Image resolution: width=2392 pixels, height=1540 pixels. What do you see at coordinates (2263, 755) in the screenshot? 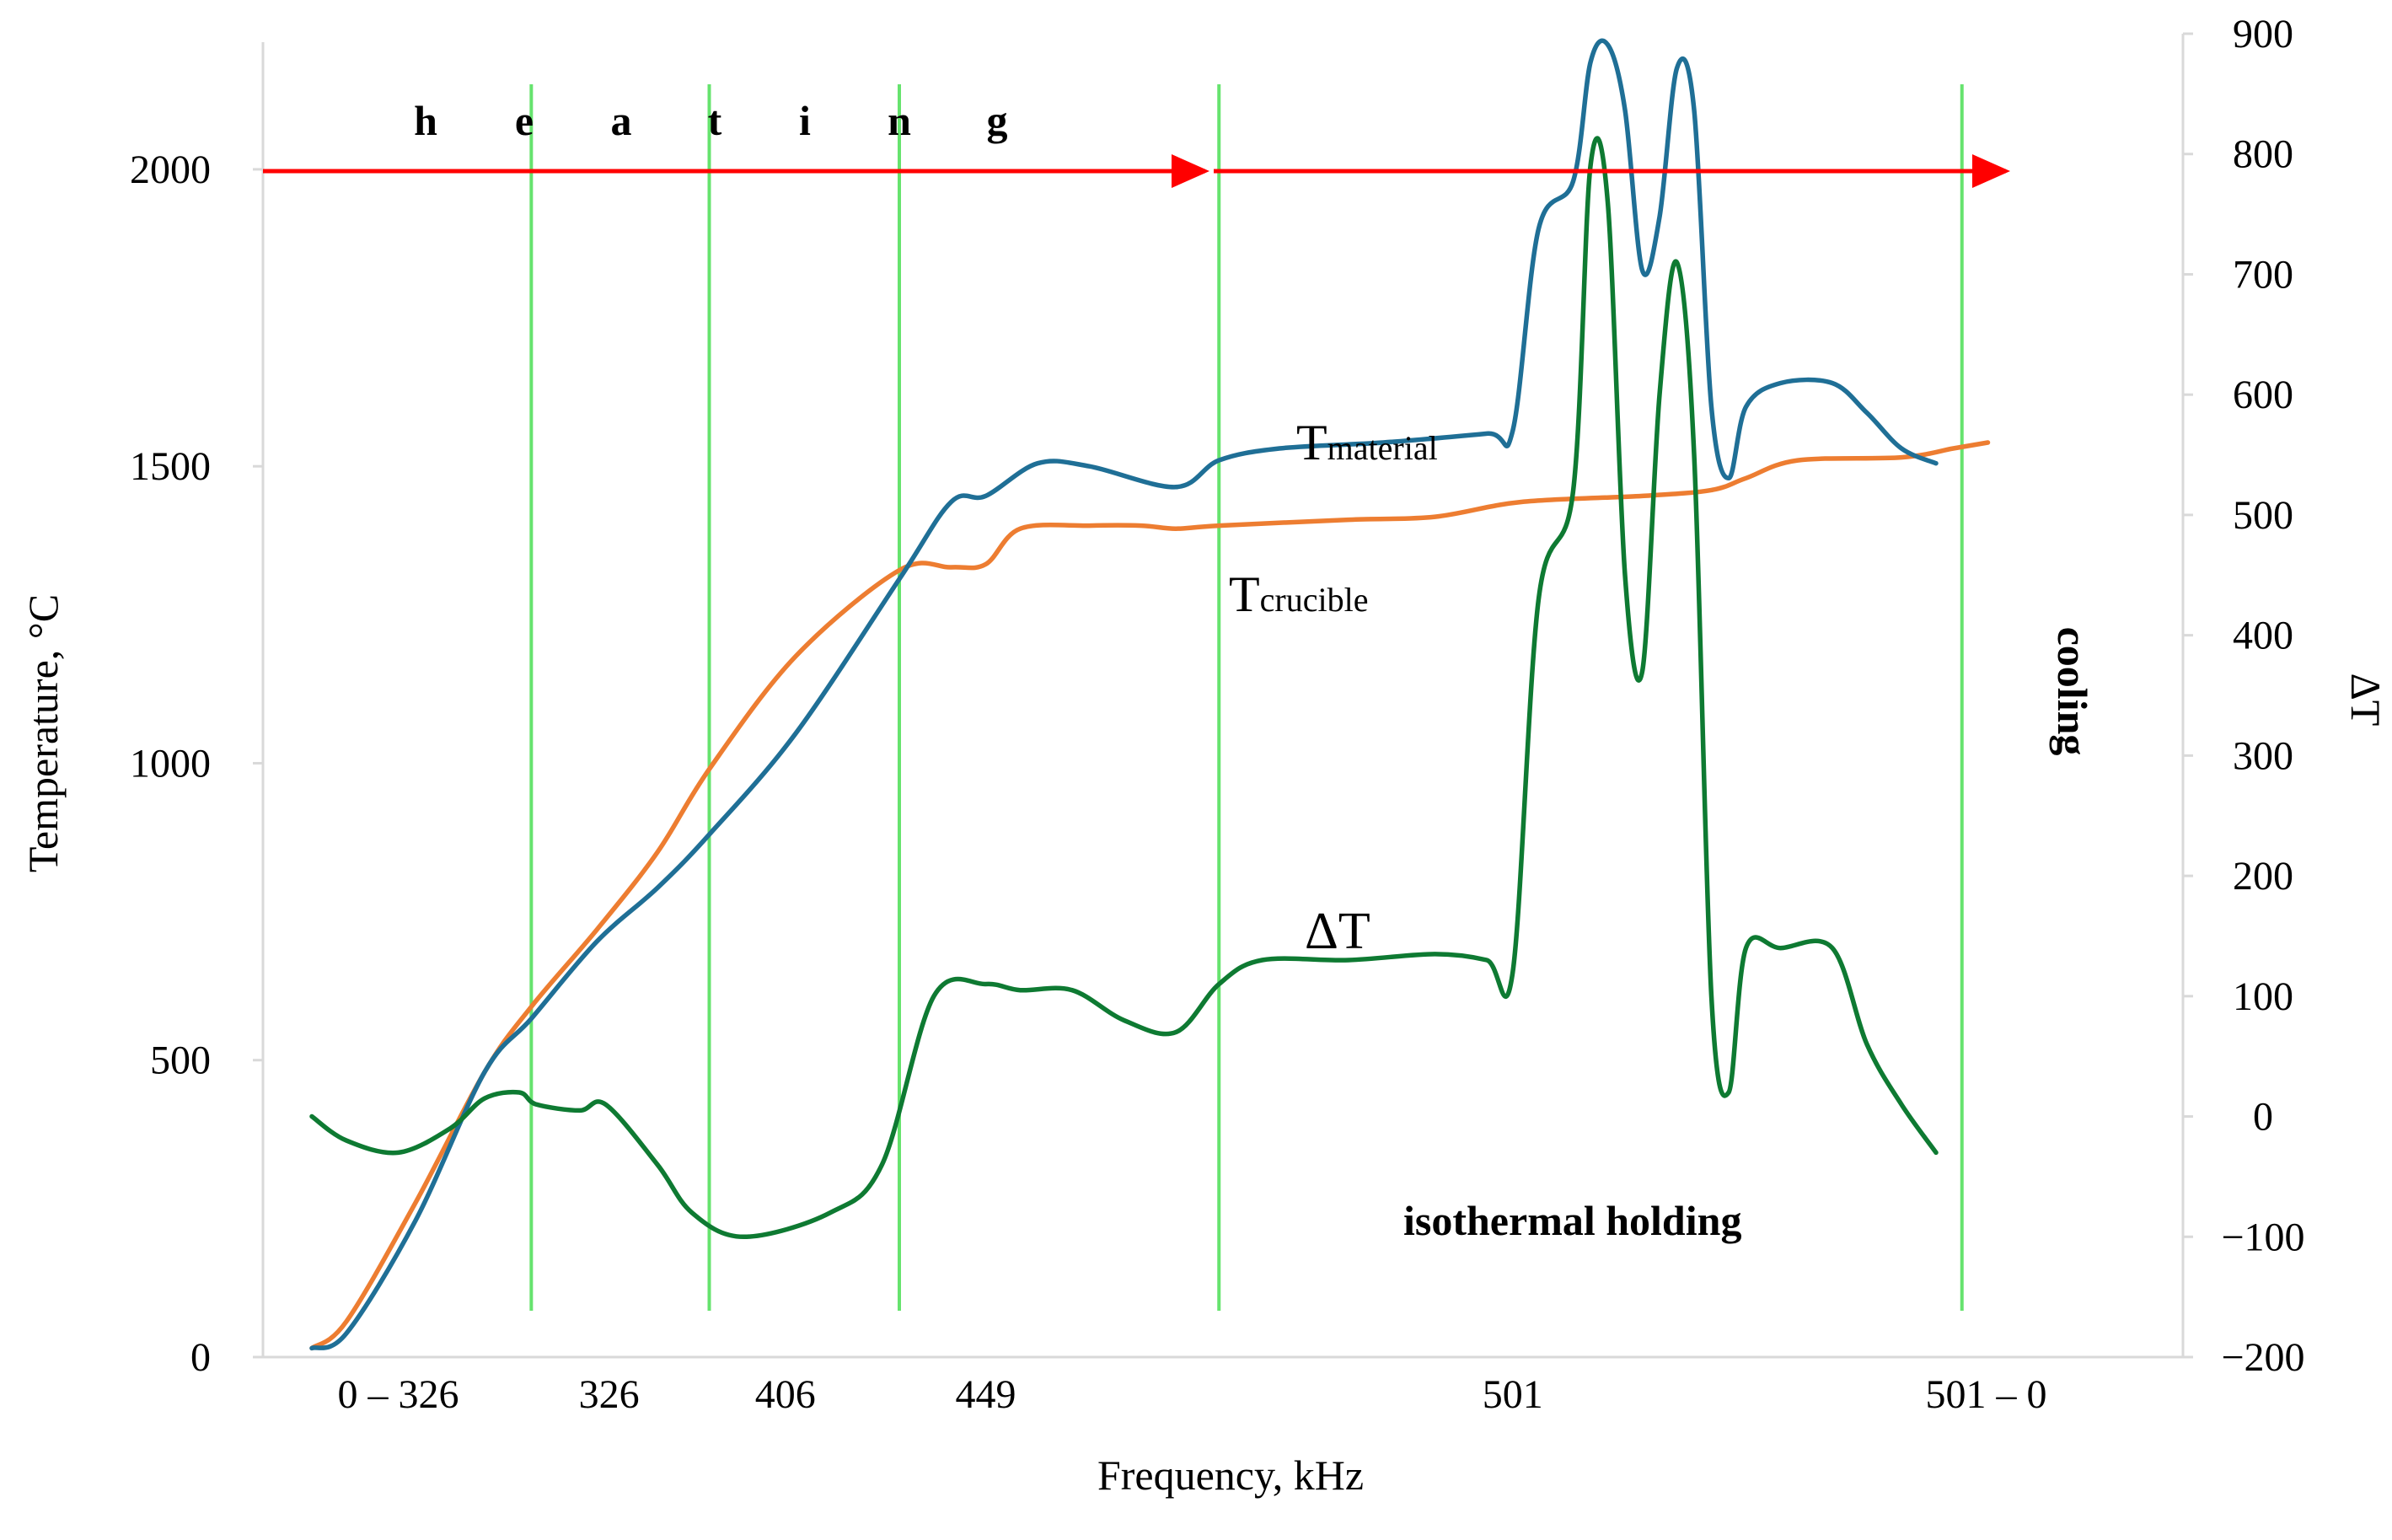
I see `y2-tick-label: 300` at bounding box center [2263, 755].